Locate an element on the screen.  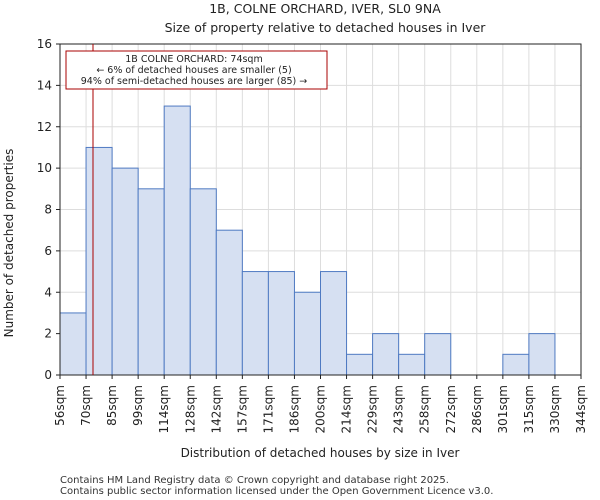
y-tick-label: 14 is located at coordinates (44, 85).